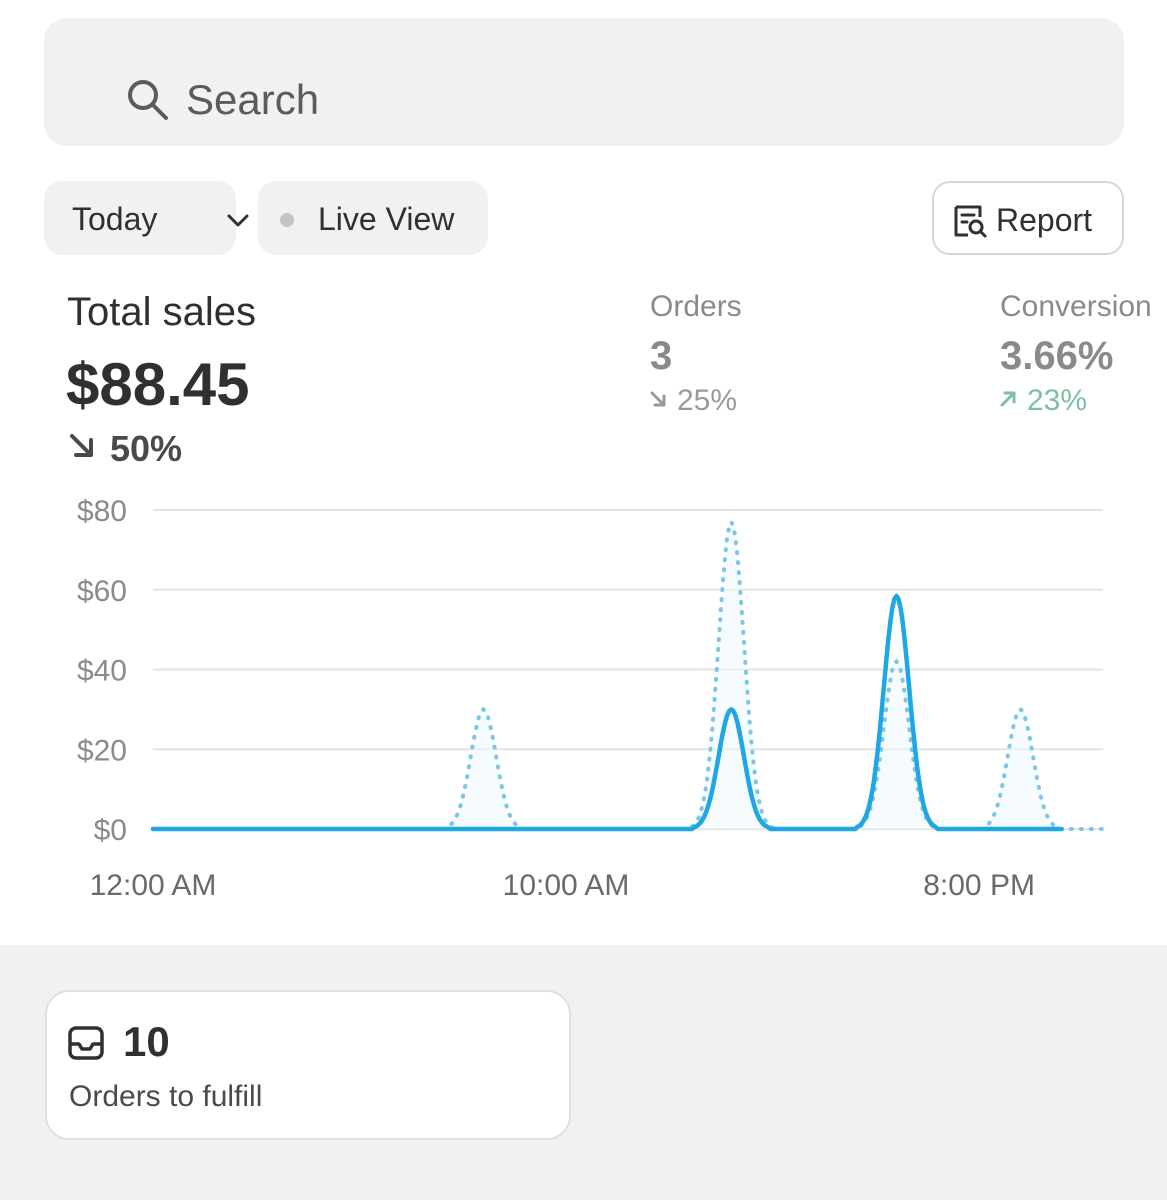  What do you see at coordinates (102, 750) in the screenshot?
I see `y-tick-label: $20` at bounding box center [102, 750].